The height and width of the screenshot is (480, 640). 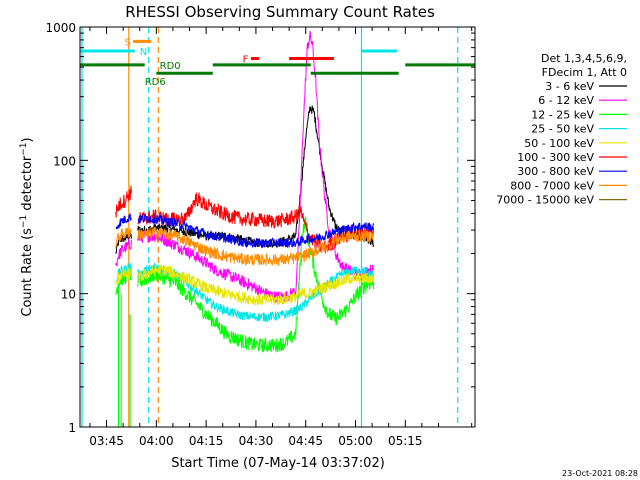 I want to click on y-tick-label-3: 1000, so click(x=60, y=28).